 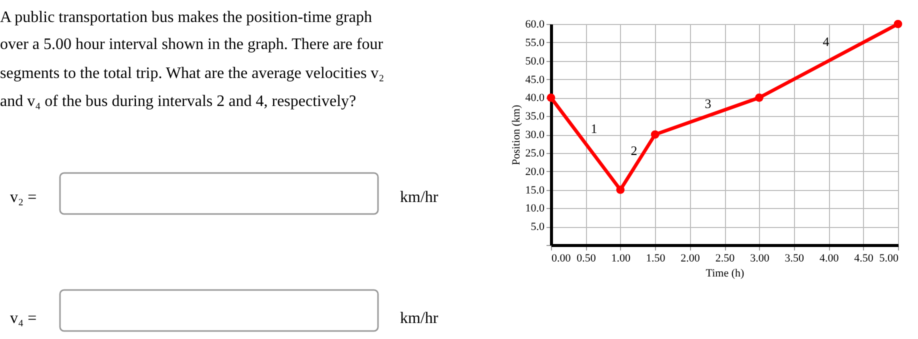 What do you see at coordinates (535, 98) in the screenshot?
I see `y-tick-label: 40.0` at bounding box center [535, 98].